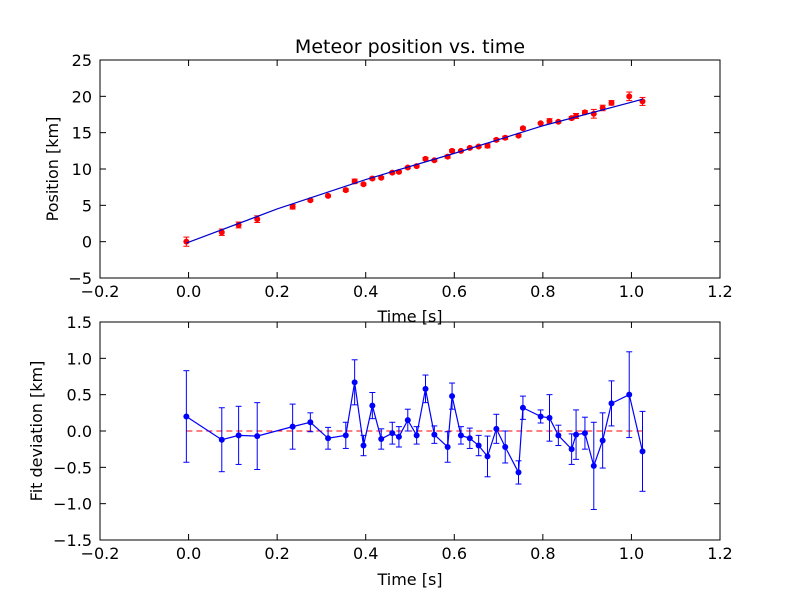 The image size is (800, 600). I want to click on deviation-chart-x-label: Time [s], so click(409, 579).